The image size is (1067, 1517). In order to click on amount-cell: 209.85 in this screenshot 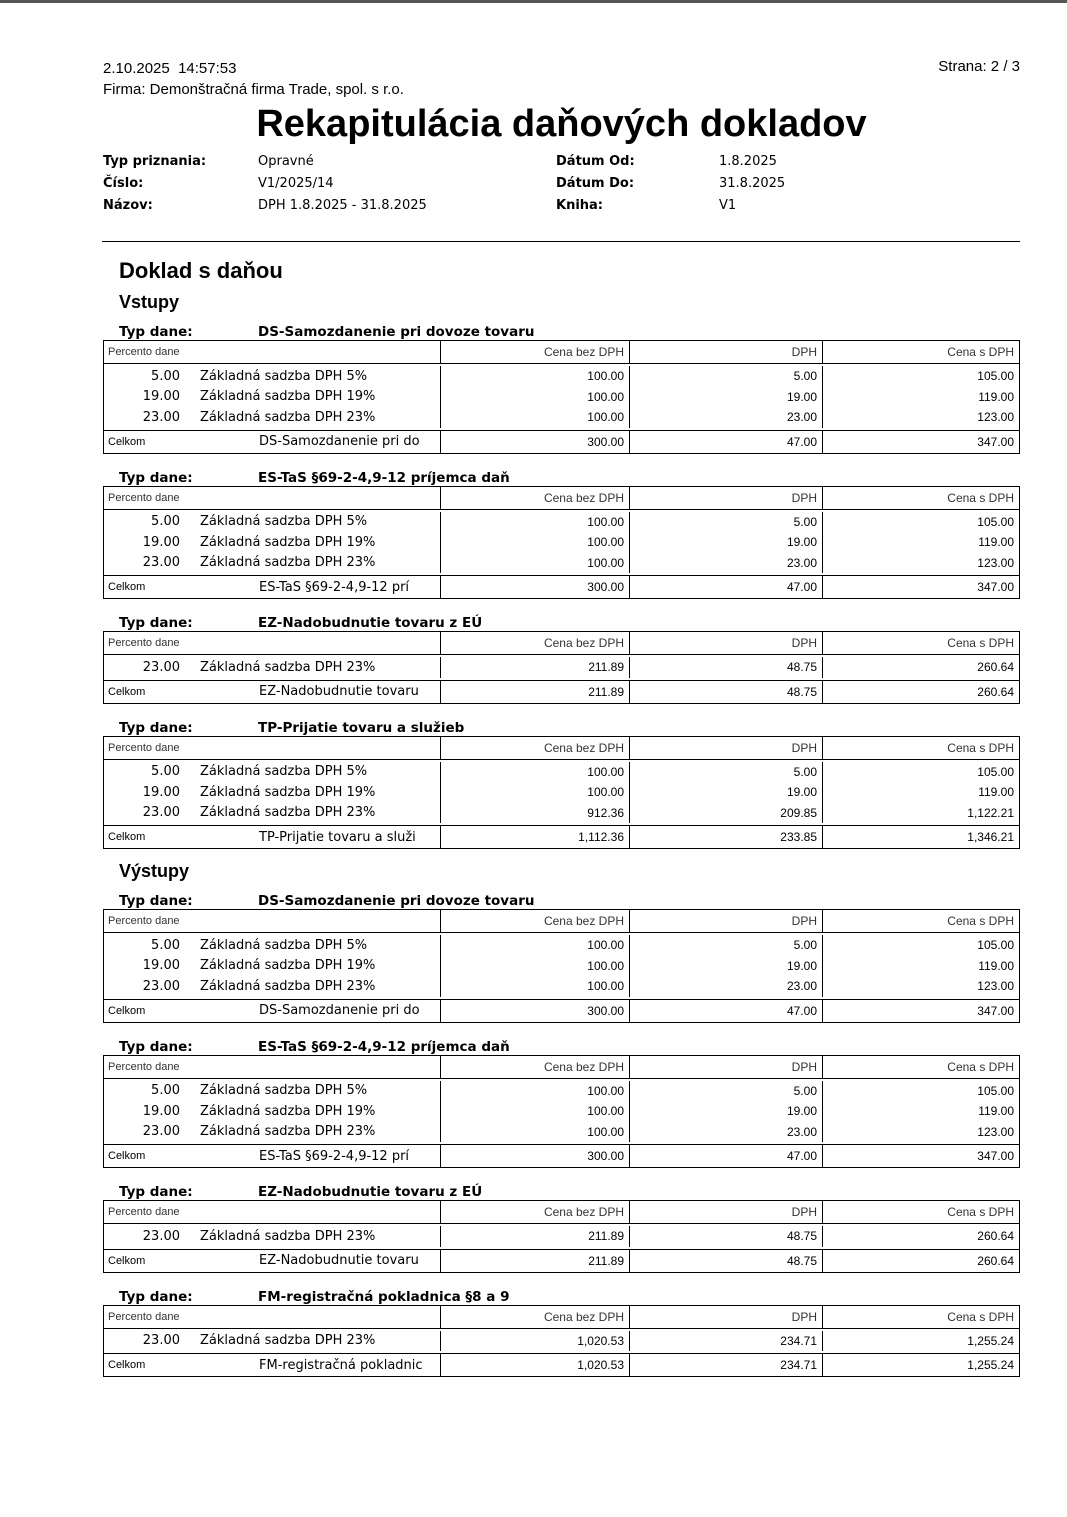, I will do `click(726, 812)`.